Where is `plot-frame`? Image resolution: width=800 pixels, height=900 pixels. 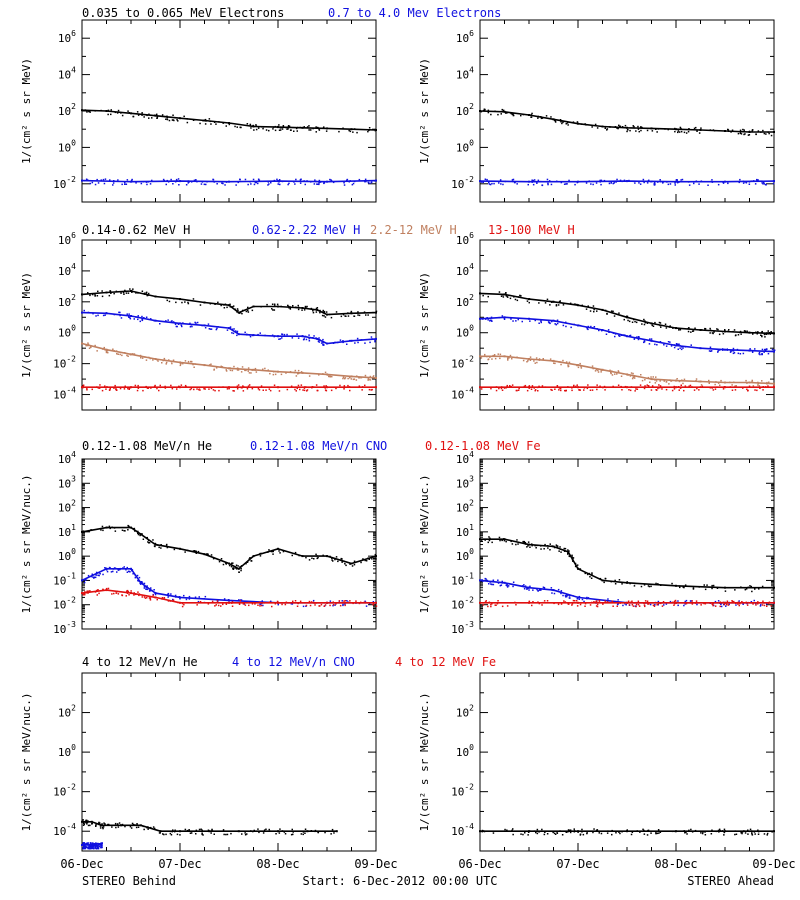
plot-frame is located at coordinates (627, 325).